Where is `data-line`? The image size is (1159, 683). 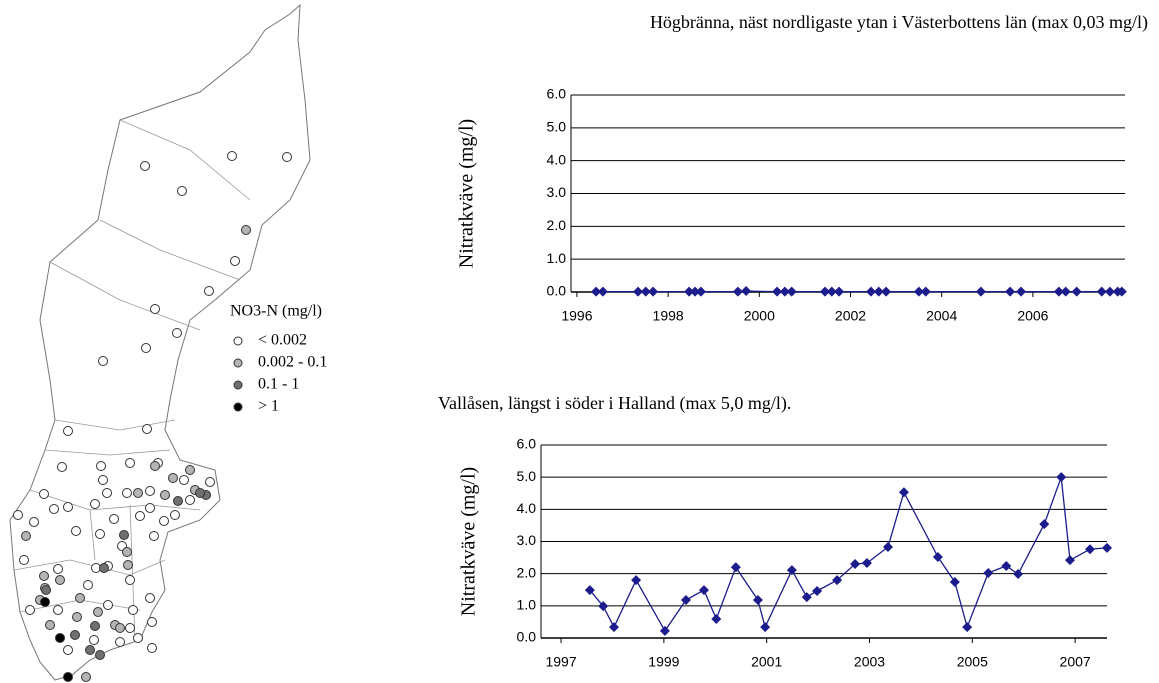 data-line is located at coordinates (848, 554).